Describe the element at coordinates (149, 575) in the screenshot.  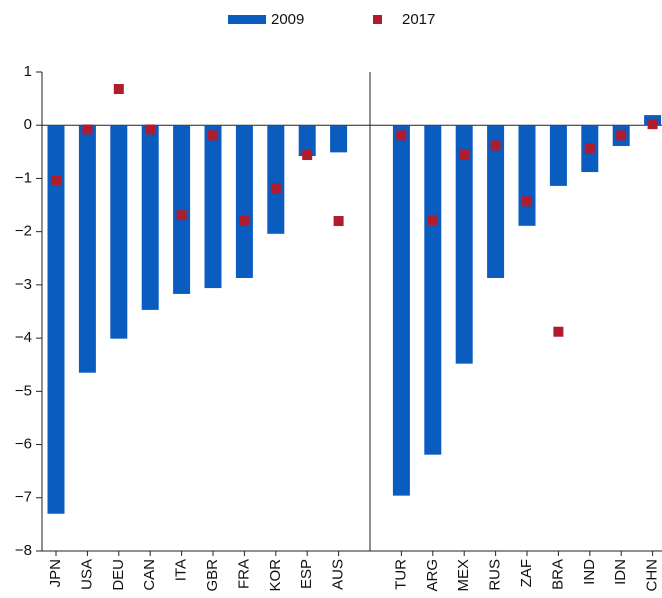
I see `x-tick-label: CAN` at that location.